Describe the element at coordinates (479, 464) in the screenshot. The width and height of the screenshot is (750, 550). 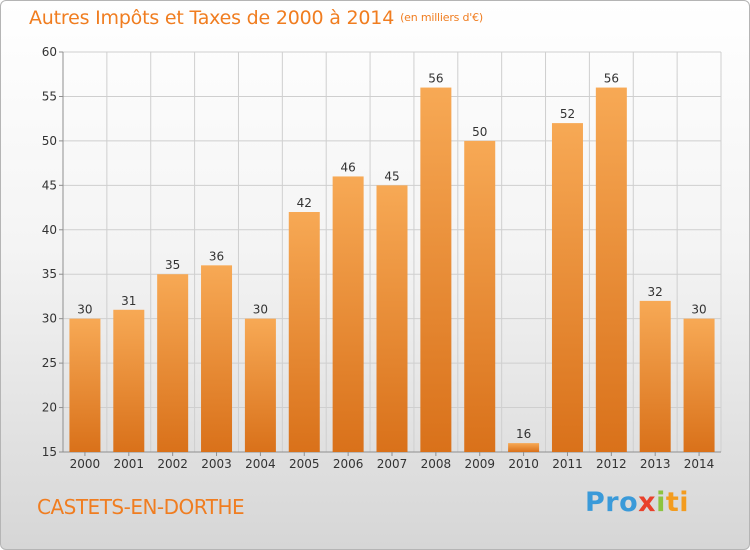
I see `x-tick-label: 2009` at that location.